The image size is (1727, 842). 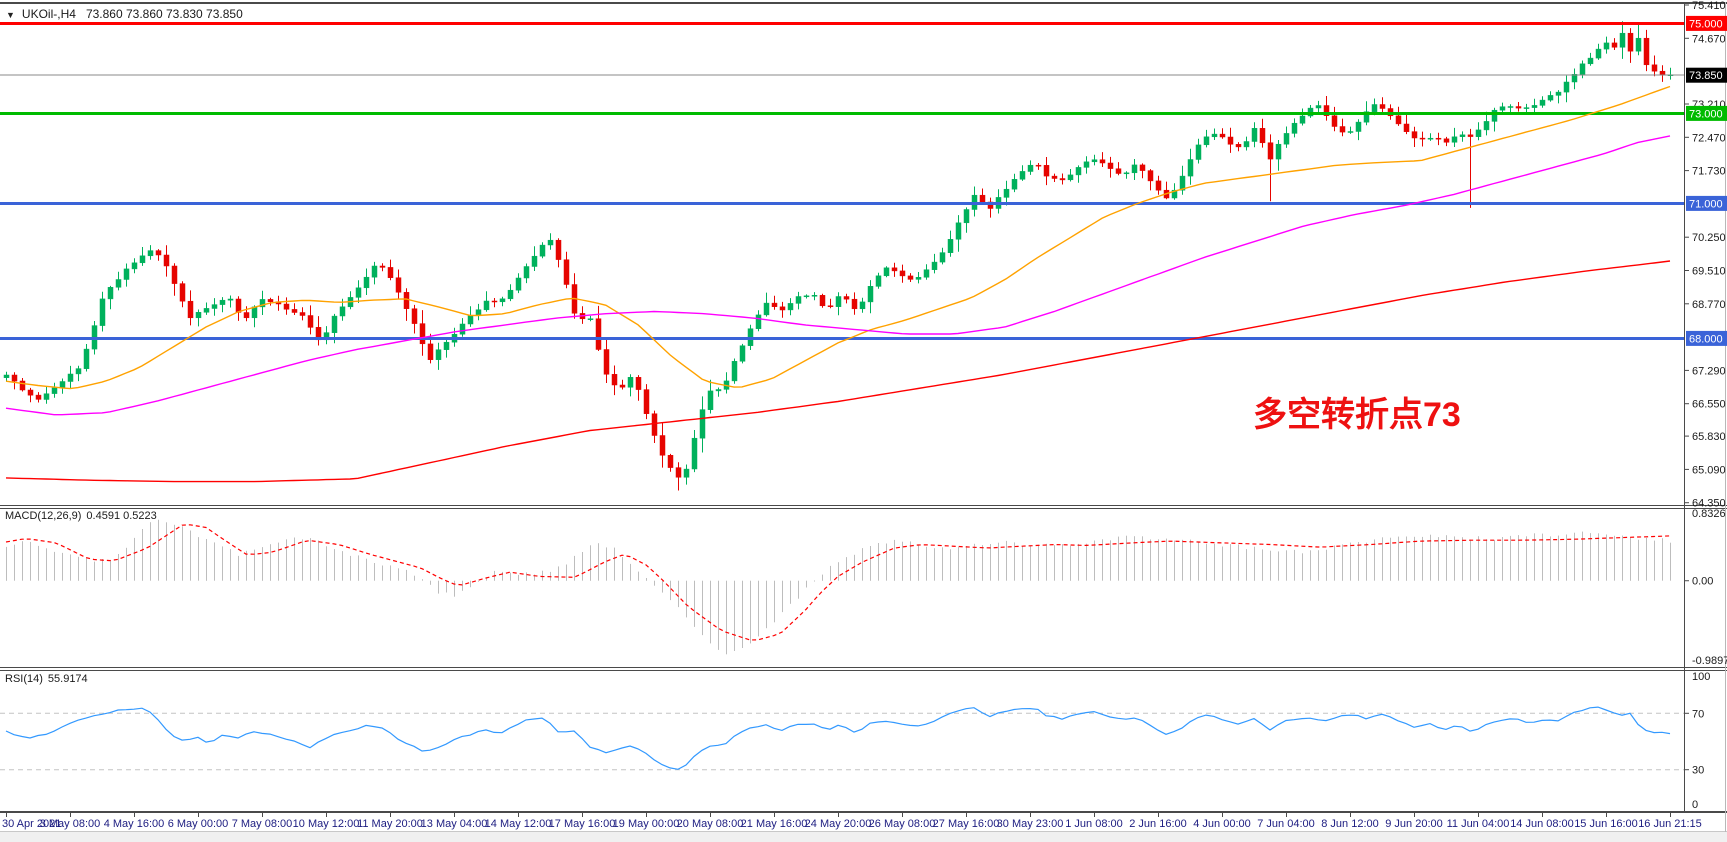 What do you see at coordinates (1706, 23) in the screenshot?
I see `level-badge-75.000` at bounding box center [1706, 23].